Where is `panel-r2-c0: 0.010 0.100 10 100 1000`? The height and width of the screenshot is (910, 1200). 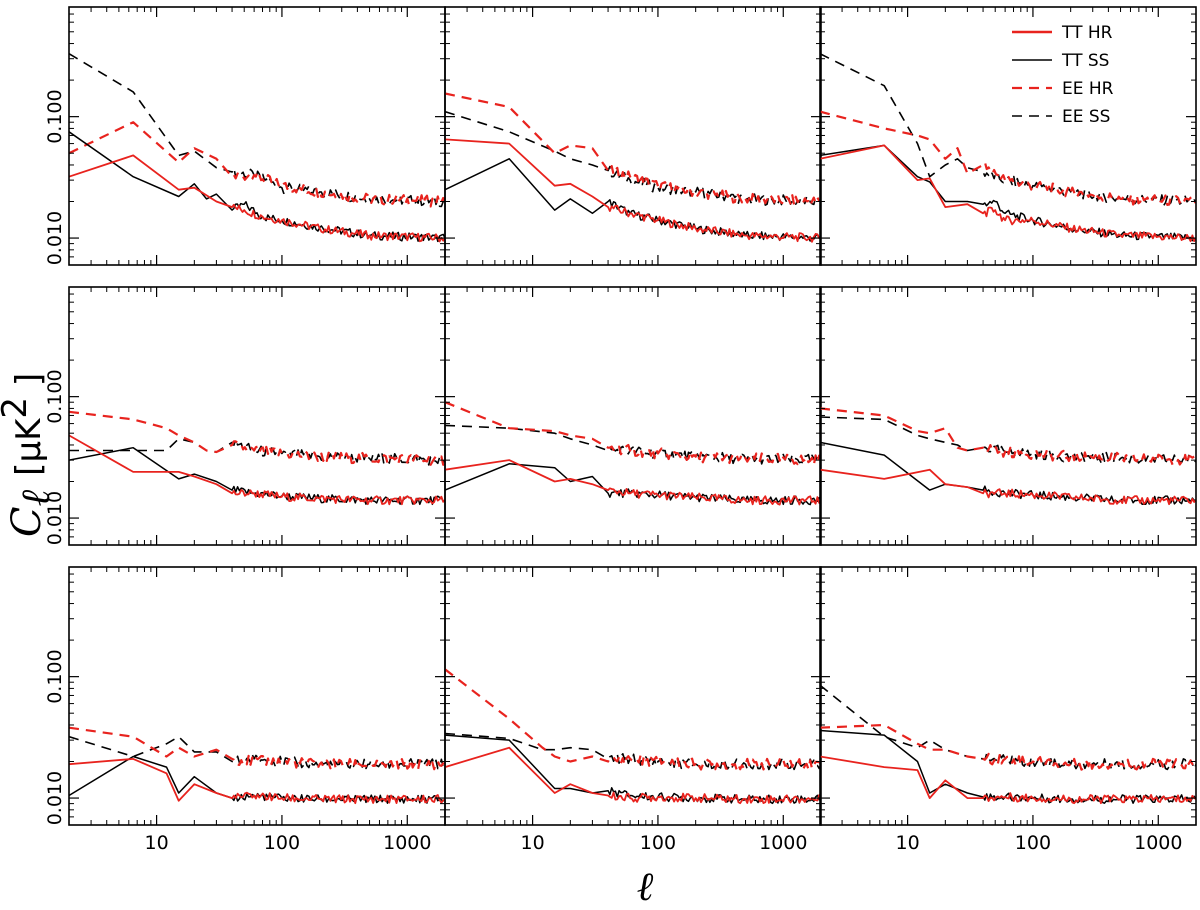 panel-r2-c0: 0.010 0.100 10 100 1000 is located at coordinates (245, 710).